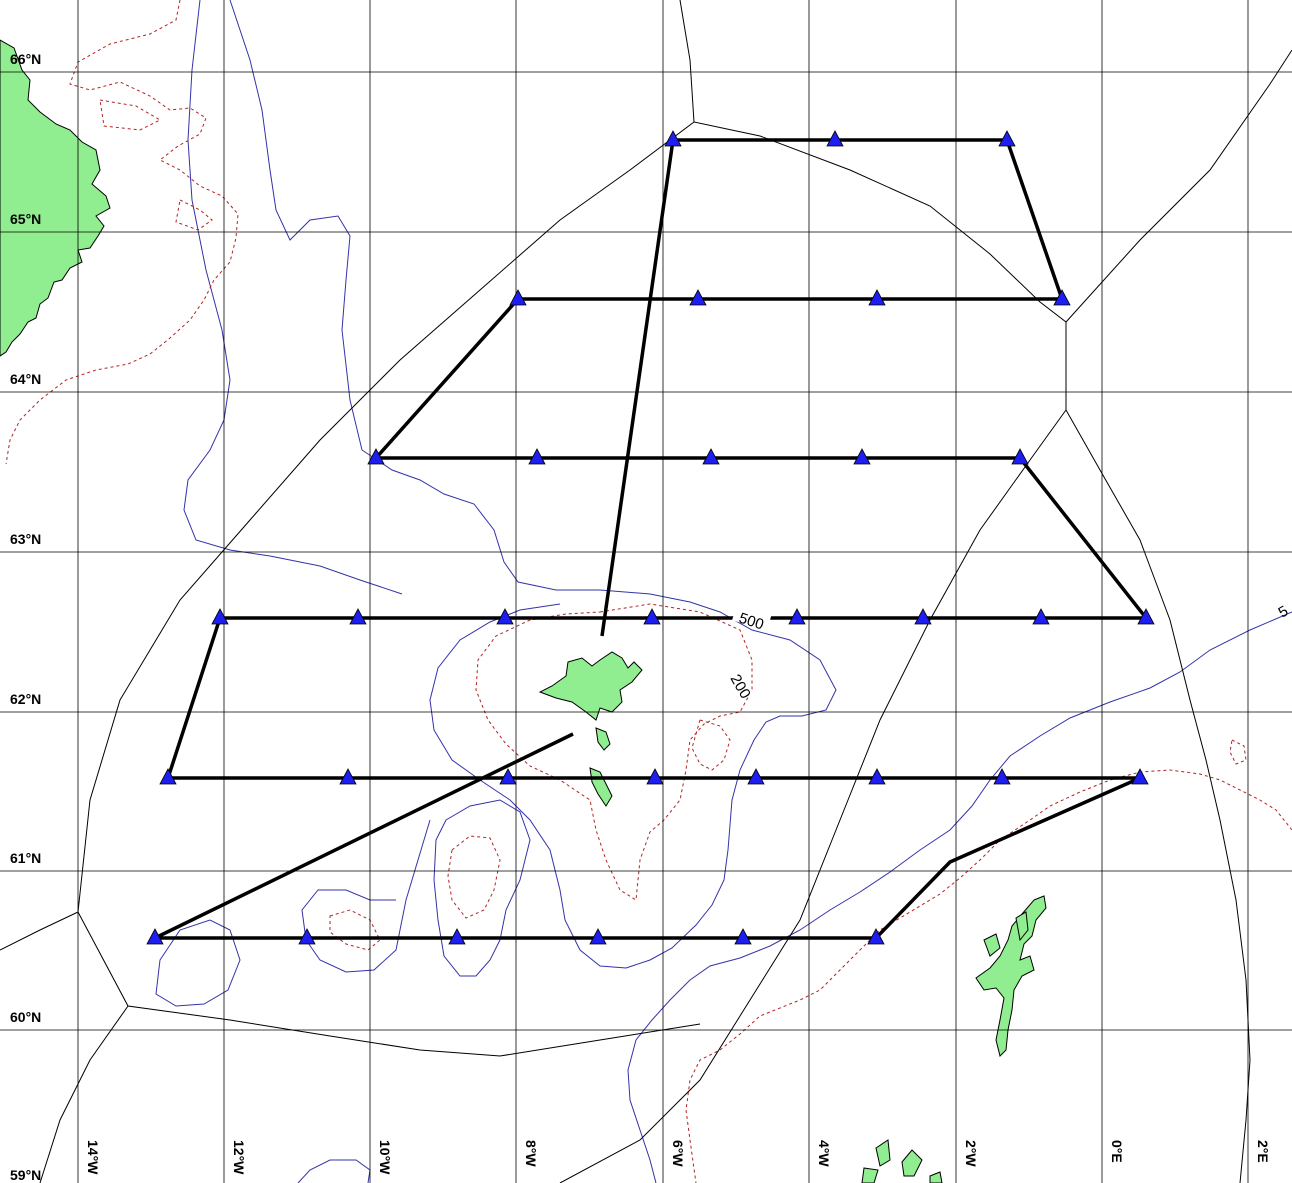 This screenshot has height=1183, width=1292. Describe the element at coordinates (862, 456) in the screenshot. I see `station-11-triangle-icon` at that location.